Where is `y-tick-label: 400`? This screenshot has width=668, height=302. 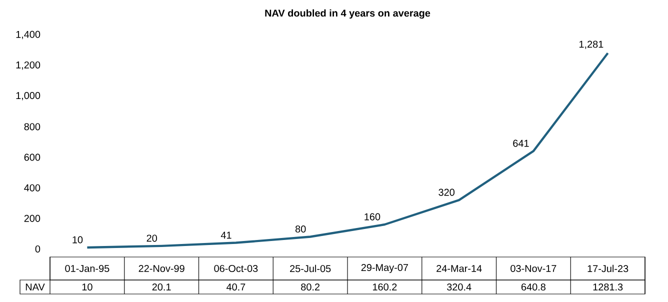
y-tick-label: 400 is located at coordinates (32, 188).